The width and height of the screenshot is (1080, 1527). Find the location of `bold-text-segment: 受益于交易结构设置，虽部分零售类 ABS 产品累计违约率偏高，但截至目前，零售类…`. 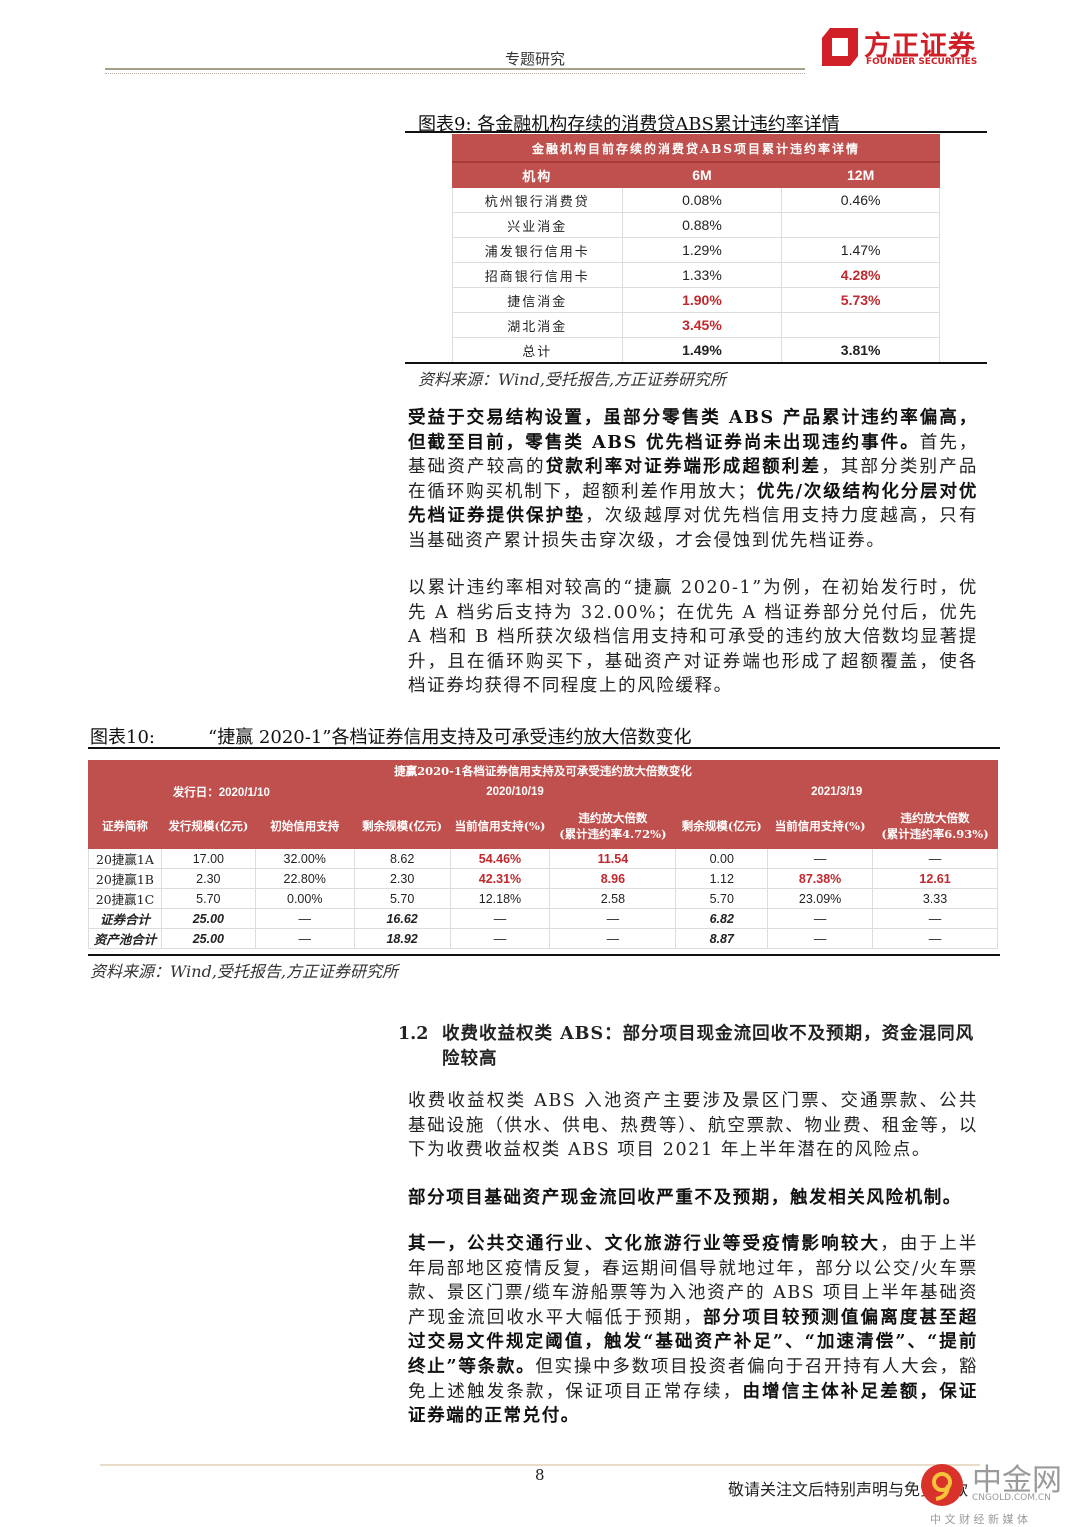

bold-text-segment: 受益于交易结构设置，虽部分零售类 ABS 产品累计违约率偏高，但截至目前，零售类… is located at coordinates (693, 430).